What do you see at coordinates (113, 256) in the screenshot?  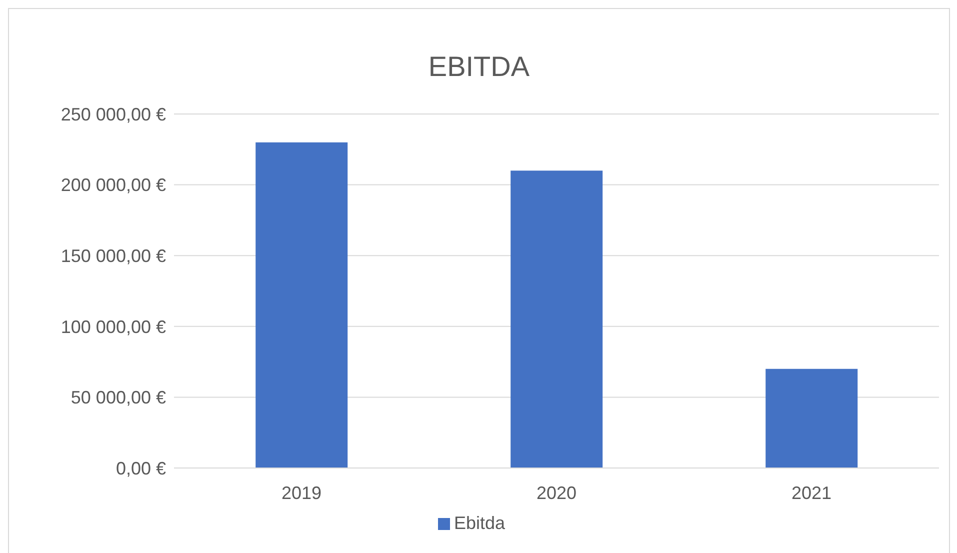 I see `y-tick-label: 150 000,00 €` at bounding box center [113, 256].